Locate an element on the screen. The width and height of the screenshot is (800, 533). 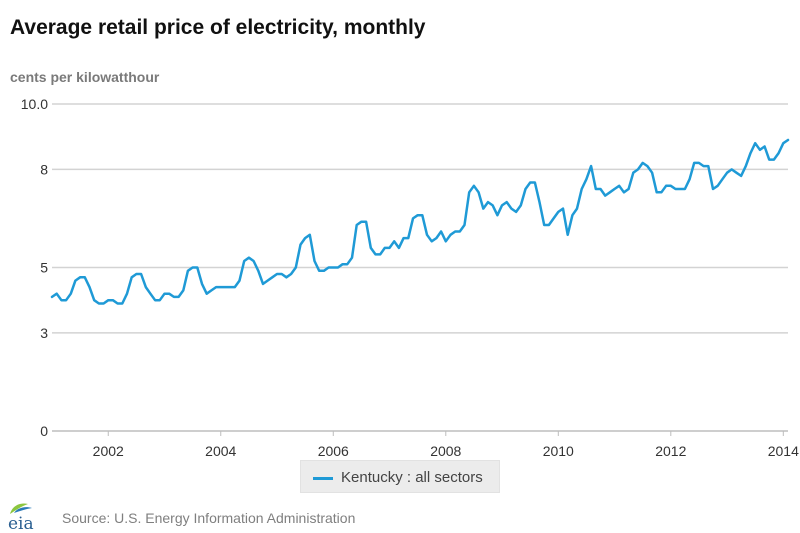
x-tick-label: 2008 is located at coordinates (445, 451).